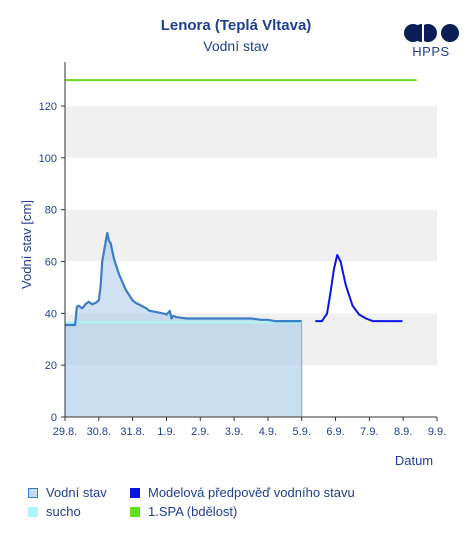  Describe the element at coordinates (414, 460) in the screenshot. I see `x-axis-title: Datum` at that location.